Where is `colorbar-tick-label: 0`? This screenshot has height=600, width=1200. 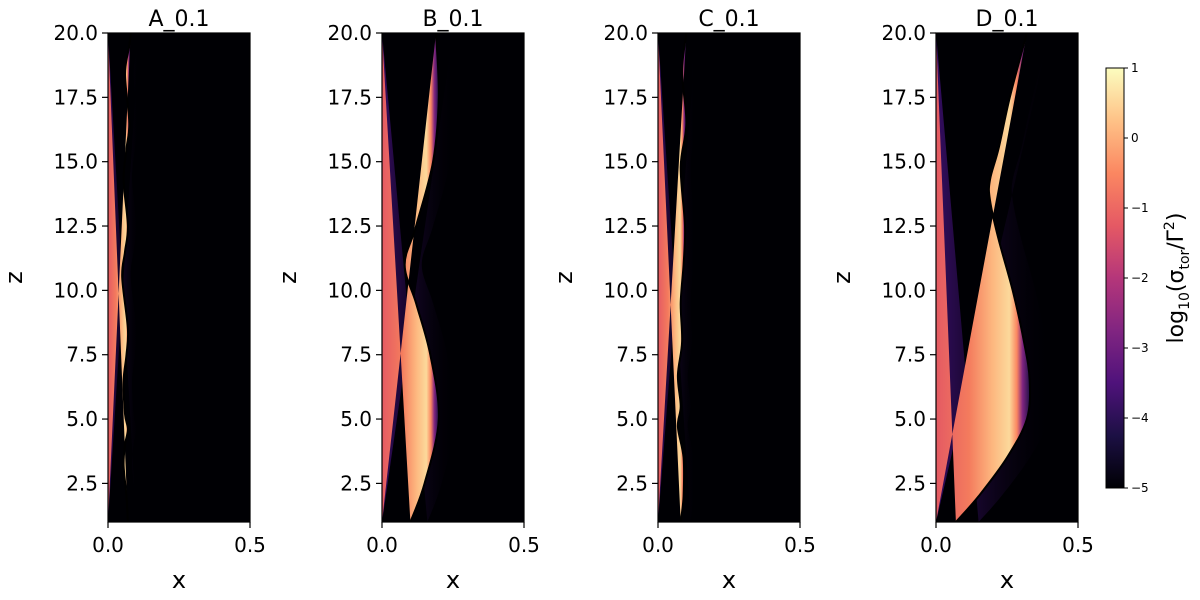
colorbar-tick-label: 0 is located at coordinates (1135, 138).